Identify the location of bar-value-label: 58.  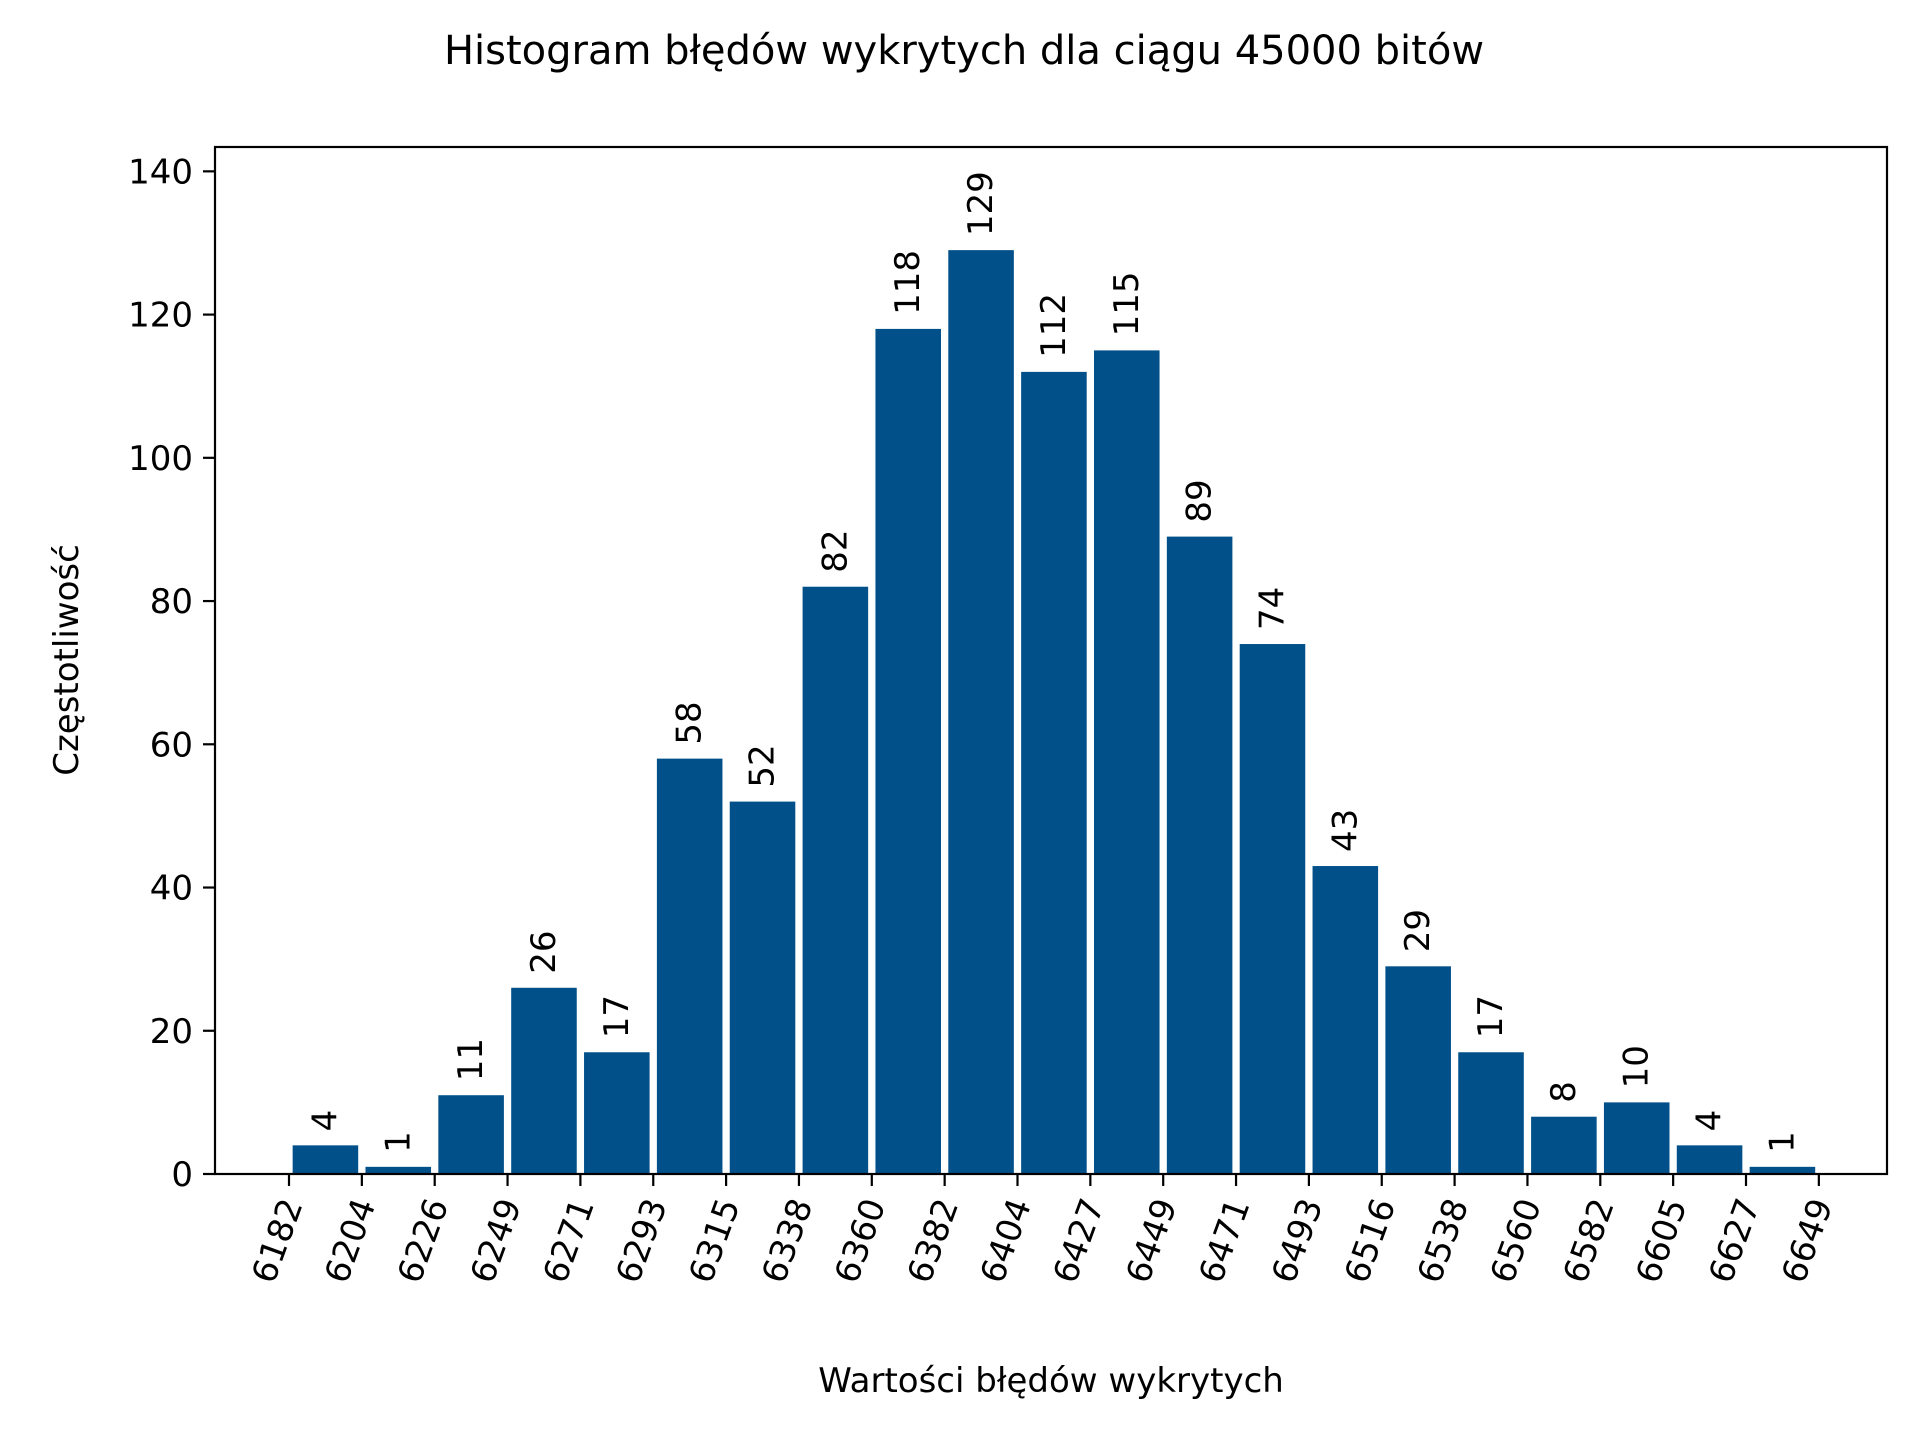
(690, 722).